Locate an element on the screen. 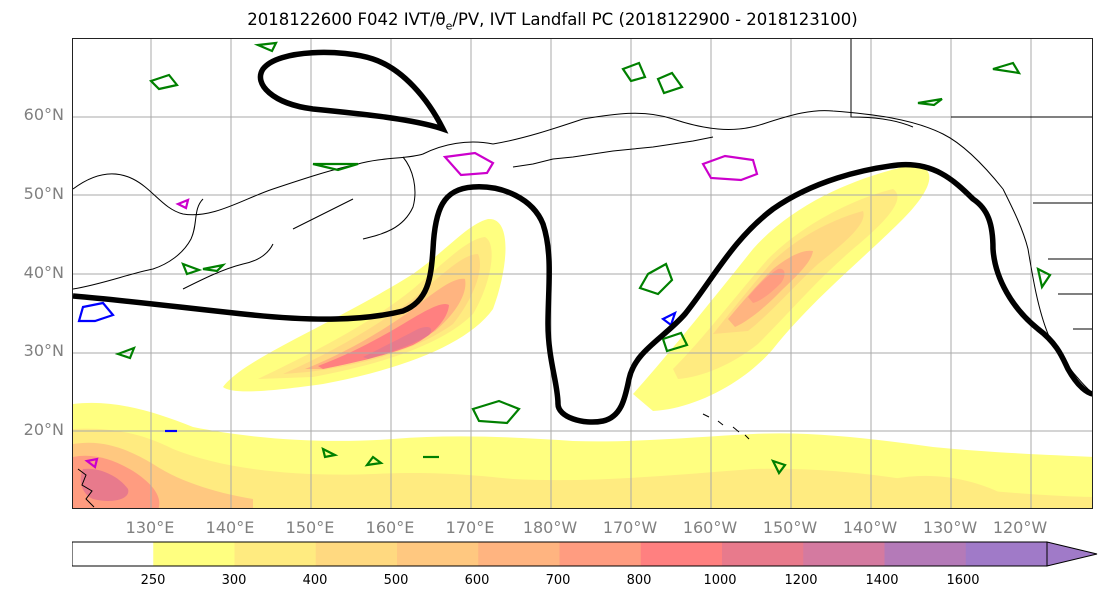 This screenshot has height=603, width=1105. cb-tick-1000: 1000 is located at coordinates (720, 580).